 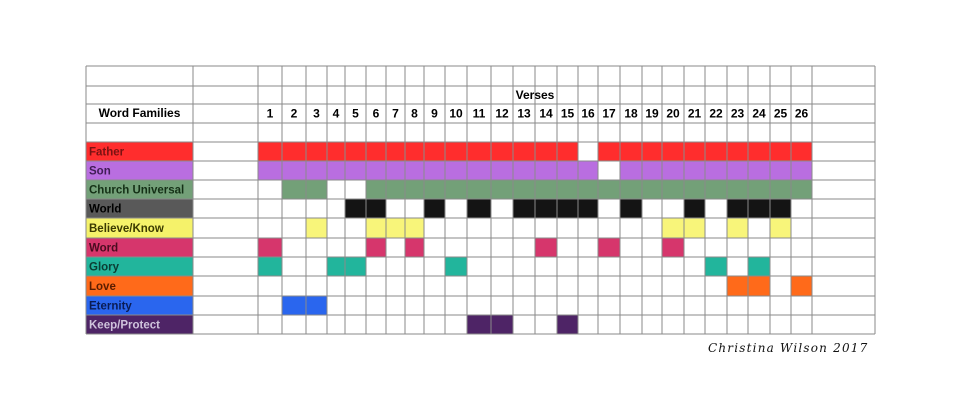 What do you see at coordinates (546, 114) in the screenshot?
I see `verse-number-14: 14` at bounding box center [546, 114].